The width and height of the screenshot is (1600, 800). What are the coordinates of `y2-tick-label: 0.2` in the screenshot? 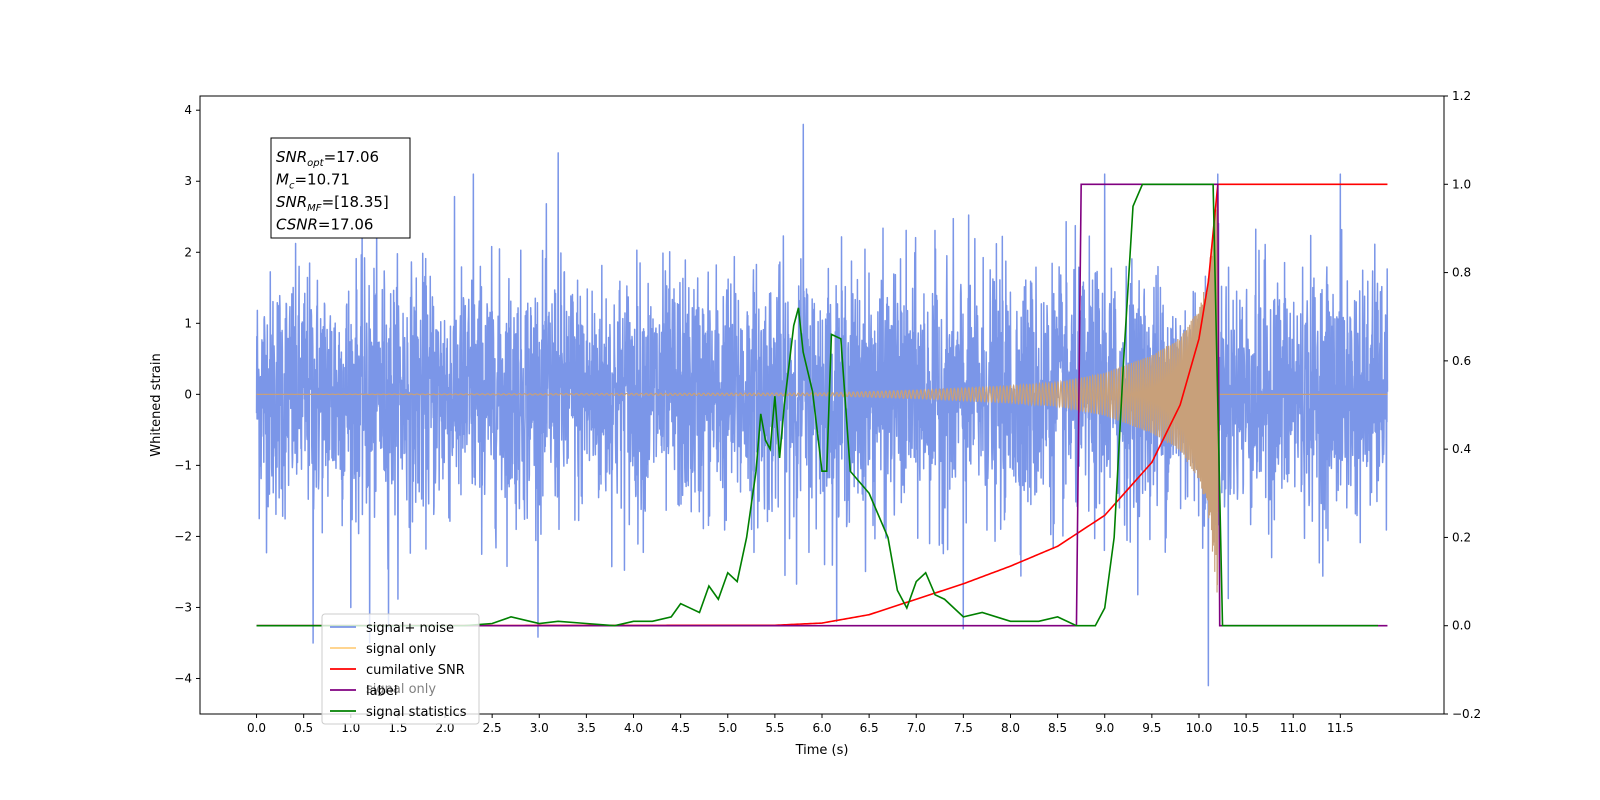 It's located at (1461, 537).